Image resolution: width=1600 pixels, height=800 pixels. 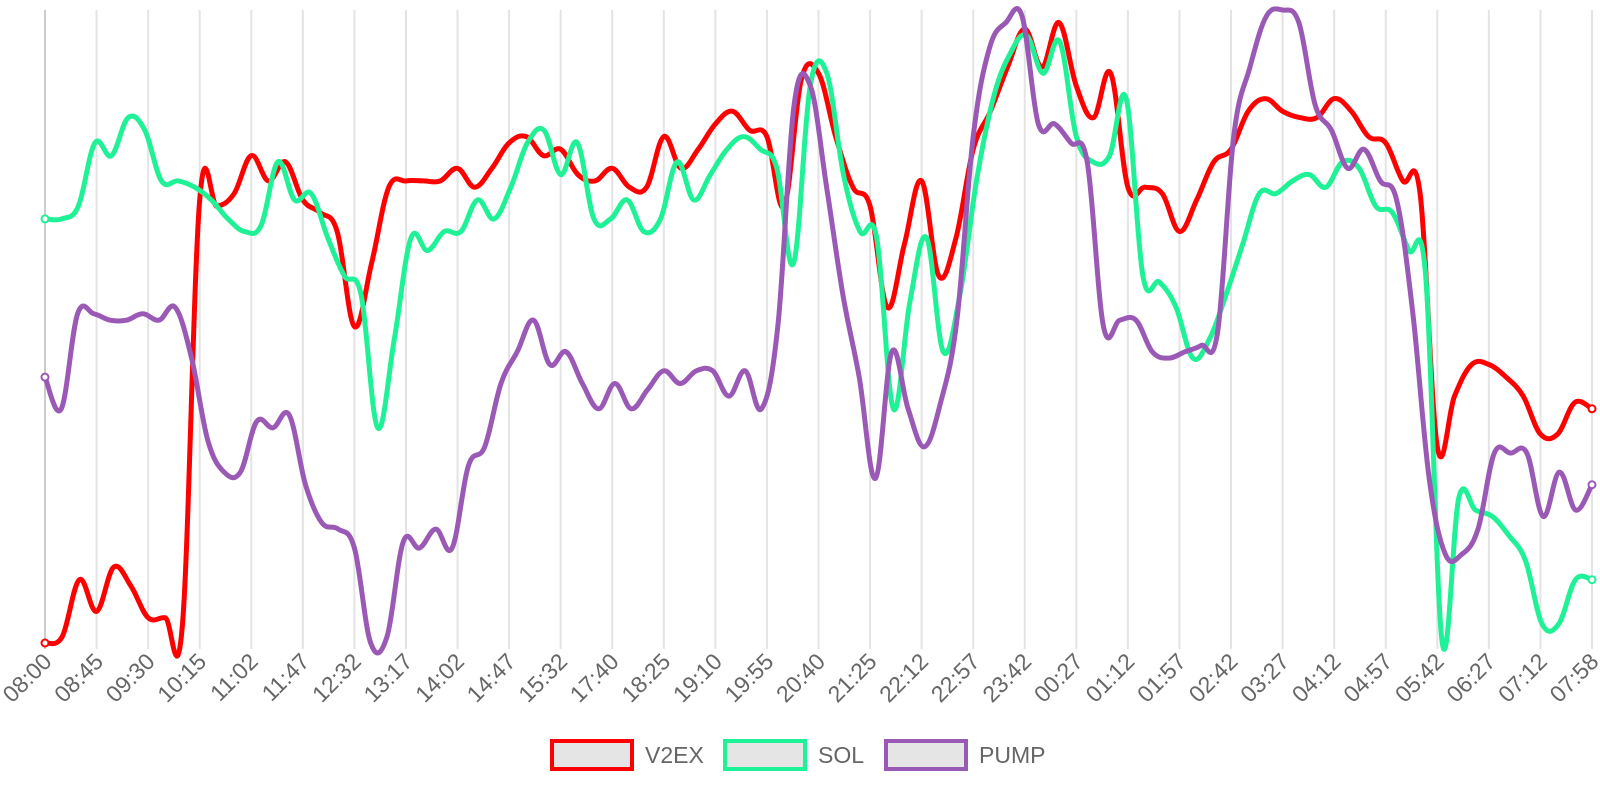 What do you see at coordinates (841, 755) in the screenshot?
I see `legend-label-sol: SOL` at bounding box center [841, 755].